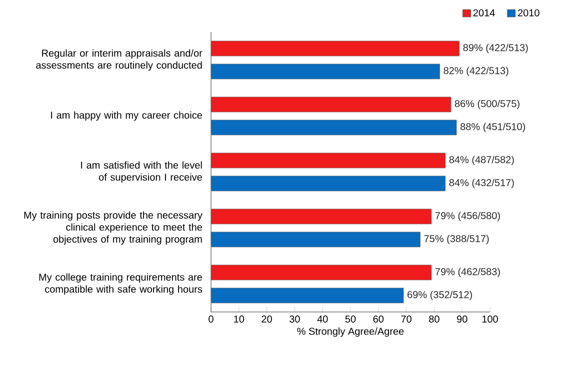 The image size is (565, 369). What do you see at coordinates (476, 71) in the screenshot?
I see `data-label: 82% (422/513)` at bounding box center [476, 71].